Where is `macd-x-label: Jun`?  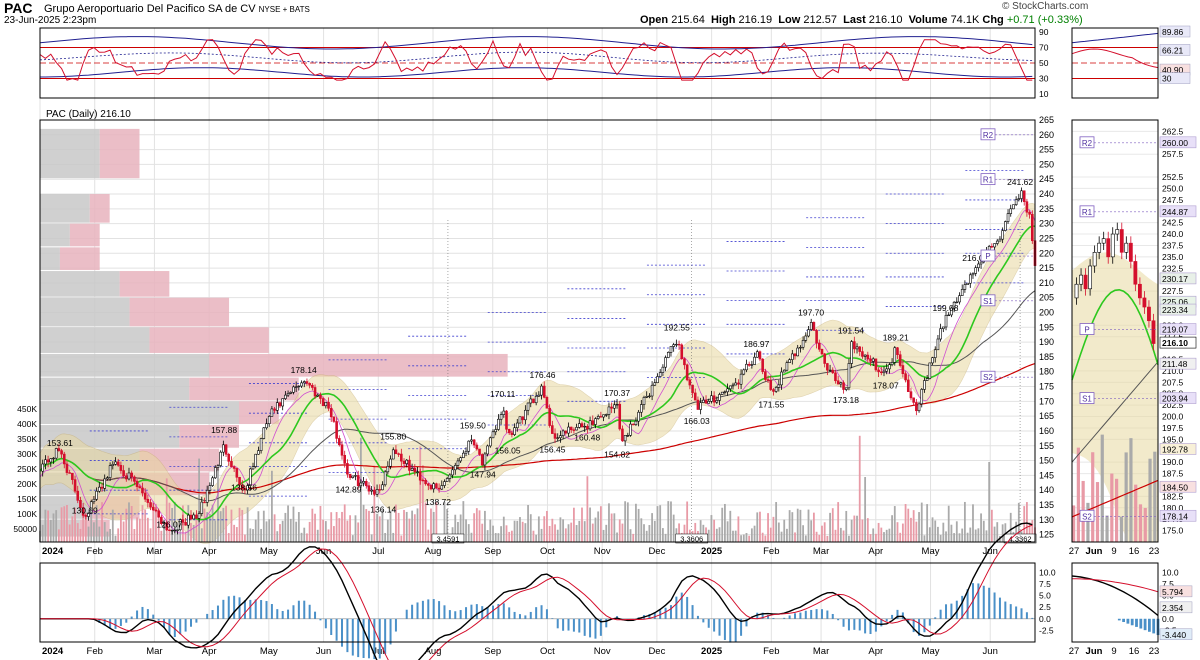 macd-x-label: Jun is located at coordinates (990, 651).